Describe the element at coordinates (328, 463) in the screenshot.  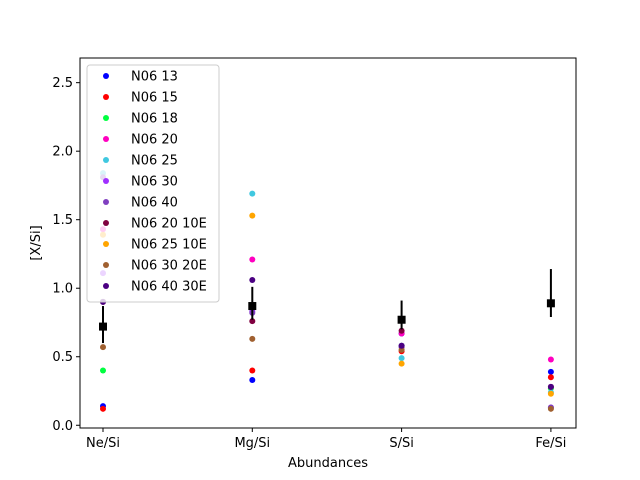
I see `x-axis-label: Abundances` at that location.